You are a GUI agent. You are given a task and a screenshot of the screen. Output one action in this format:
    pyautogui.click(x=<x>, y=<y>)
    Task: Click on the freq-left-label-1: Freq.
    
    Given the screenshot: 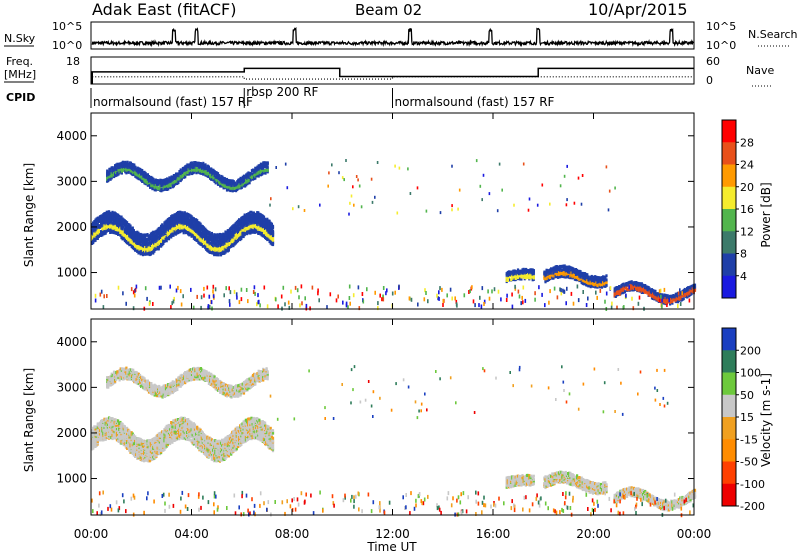 What is the action you would take?
    pyautogui.click(x=19, y=61)
    